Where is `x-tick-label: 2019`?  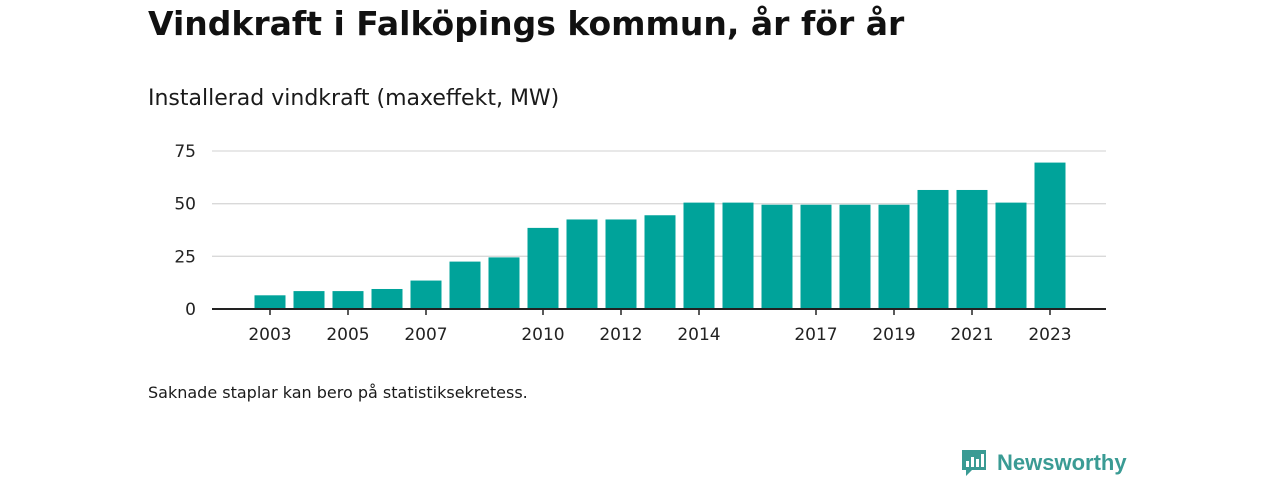
x-tick-label: 2019 is located at coordinates (893, 335).